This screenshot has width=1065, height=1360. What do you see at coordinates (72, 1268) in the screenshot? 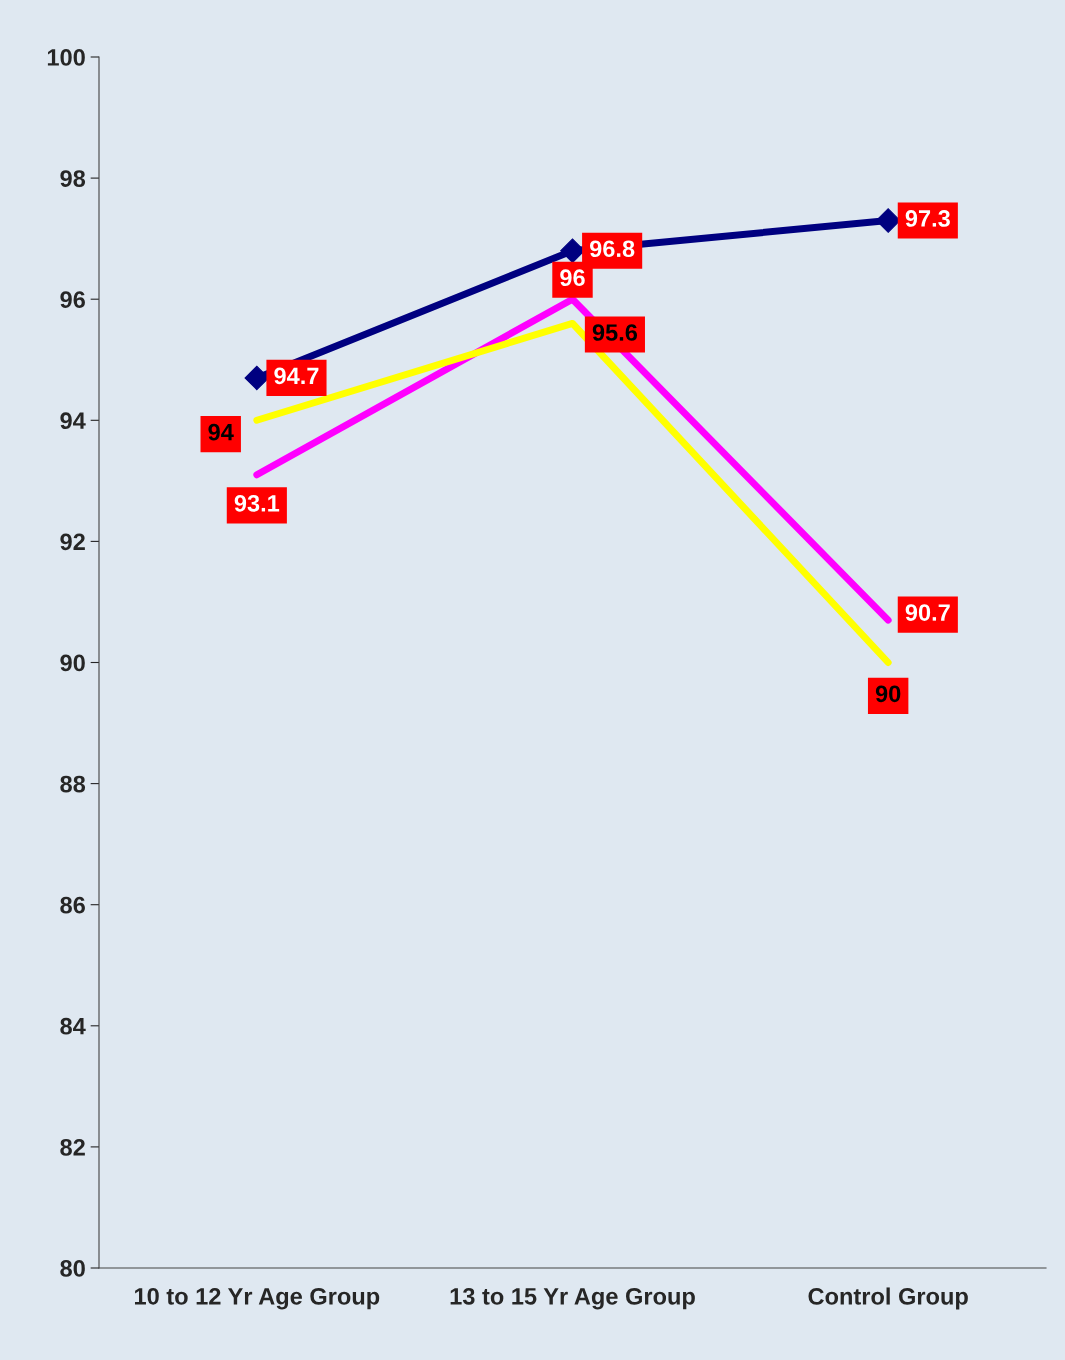
I see `y-tick-label: 80` at bounding box center [72, 1268].